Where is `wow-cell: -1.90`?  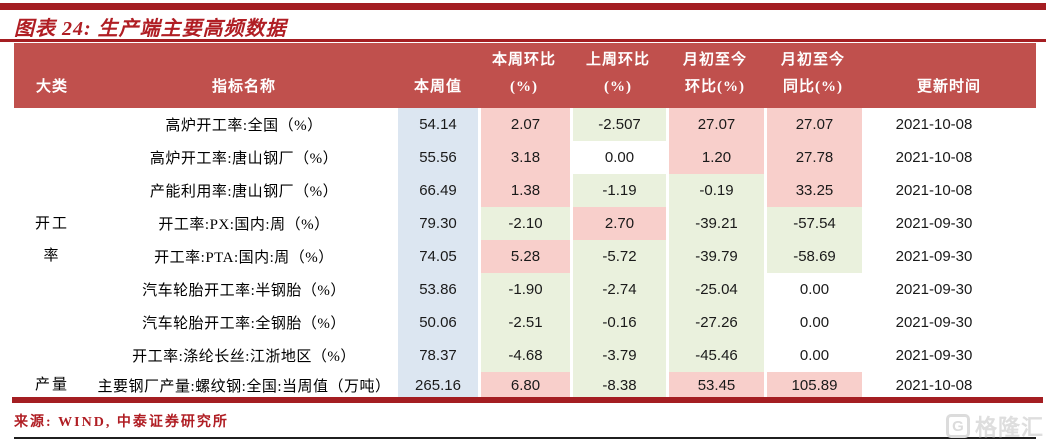
wow-cell: -1.90 is located at coordinates (524, 289).